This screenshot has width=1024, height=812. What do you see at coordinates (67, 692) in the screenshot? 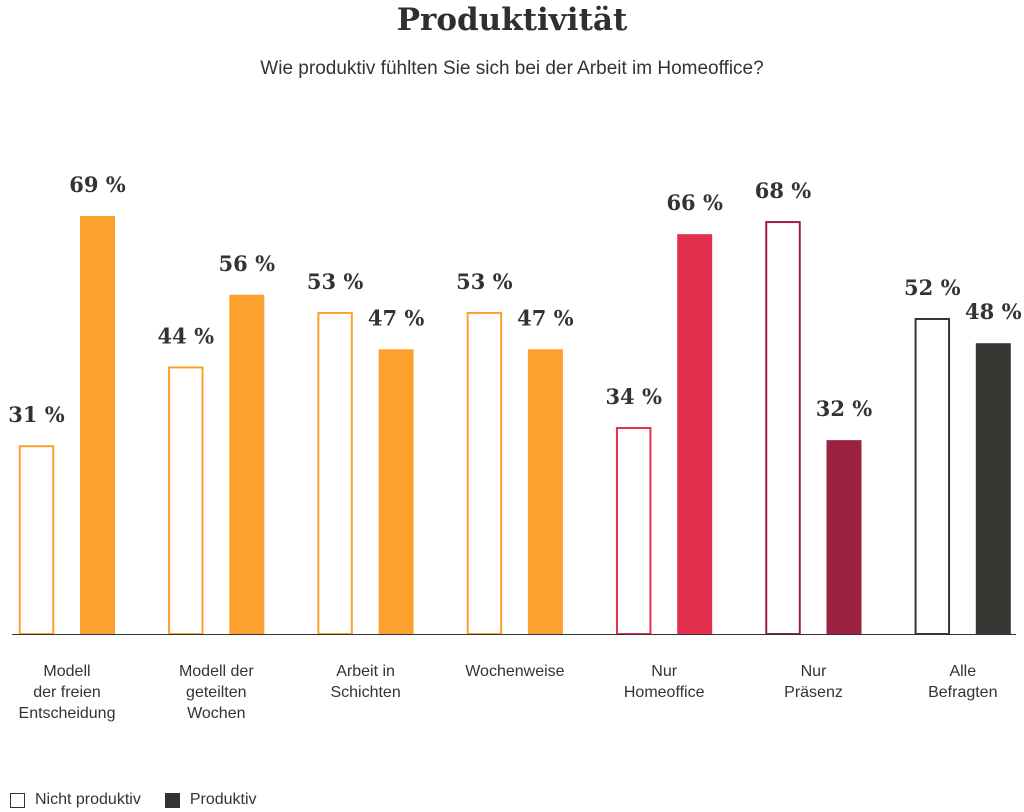
I see `category-label: der freien` at bounding box center [67, 692].